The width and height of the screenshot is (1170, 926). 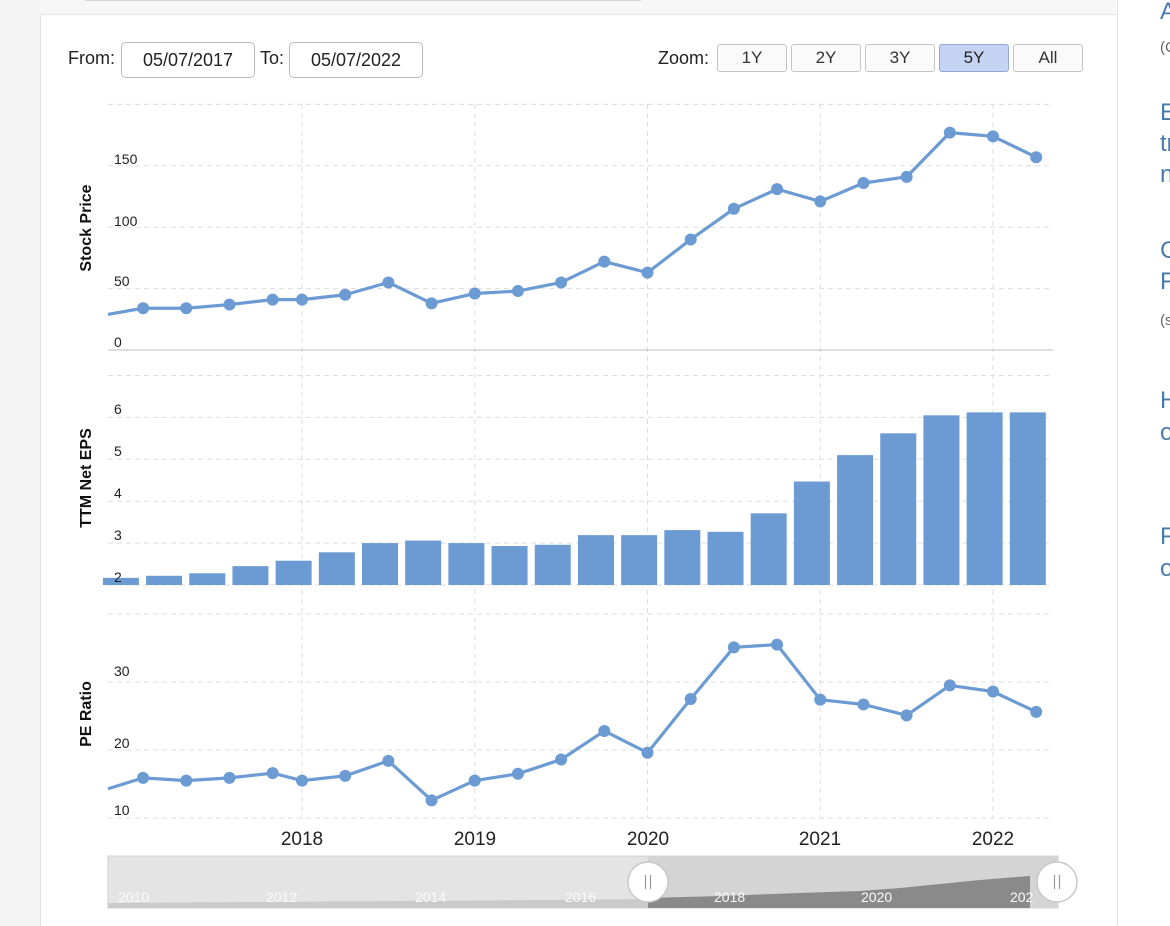 What do you see at coordinates (648, 882) in the screenshot?
I see `navigator-left-handle` at bounding box center [648, 882].